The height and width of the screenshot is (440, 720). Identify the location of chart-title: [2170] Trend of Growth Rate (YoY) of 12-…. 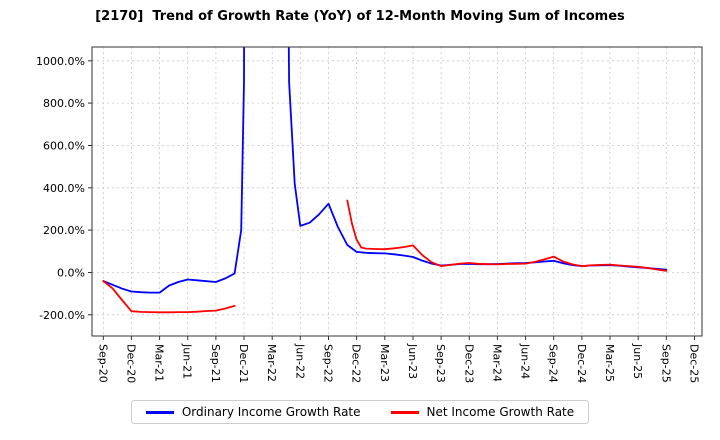
(360, 16).